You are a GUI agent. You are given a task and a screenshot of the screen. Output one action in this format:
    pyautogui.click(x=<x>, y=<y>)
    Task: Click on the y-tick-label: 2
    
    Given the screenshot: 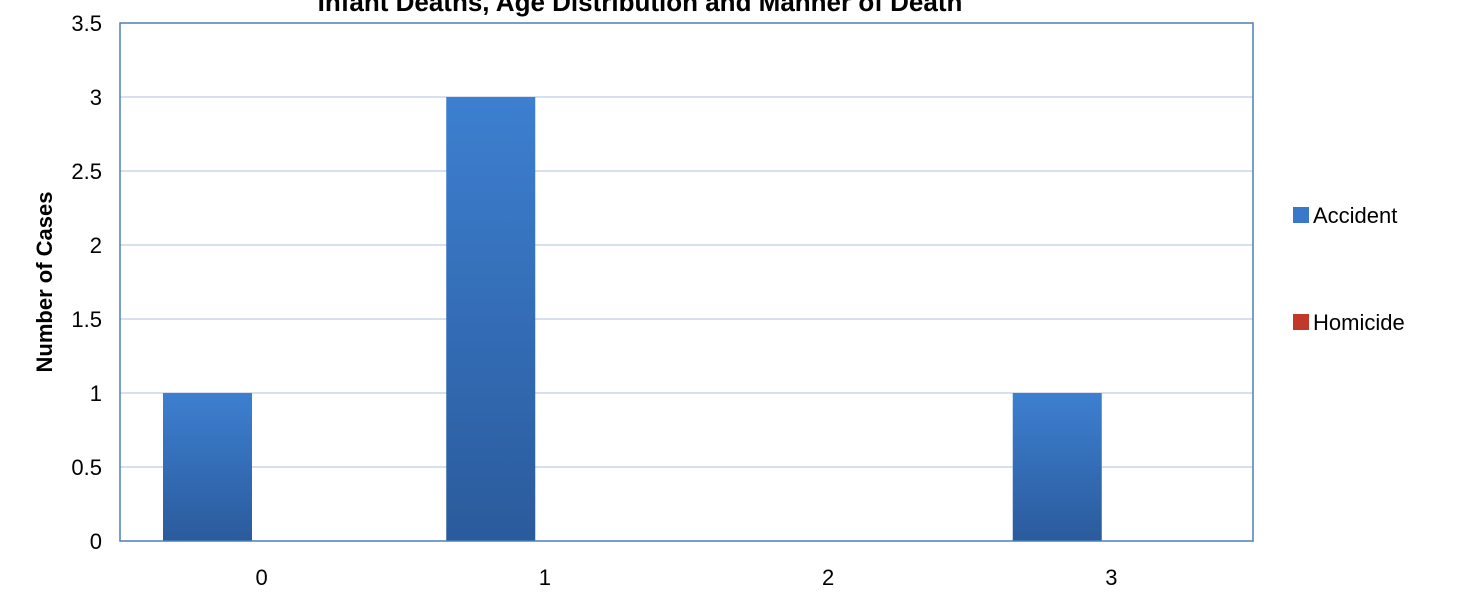 What is the action you would take?
    pyautogui.click(x=96, y=245)
    